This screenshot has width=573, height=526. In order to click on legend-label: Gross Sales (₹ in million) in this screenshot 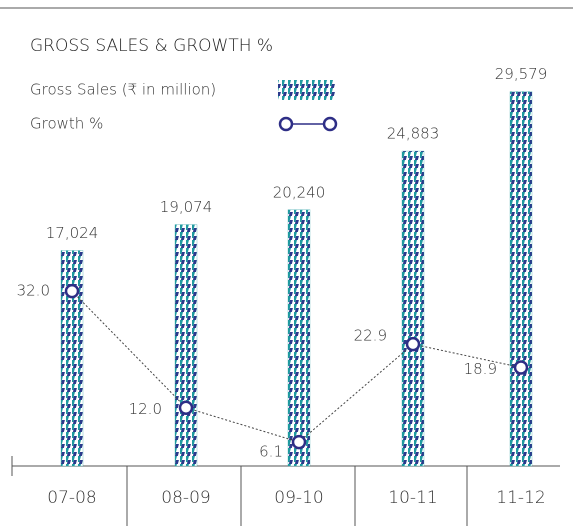, I will do `click(123, 90)`.